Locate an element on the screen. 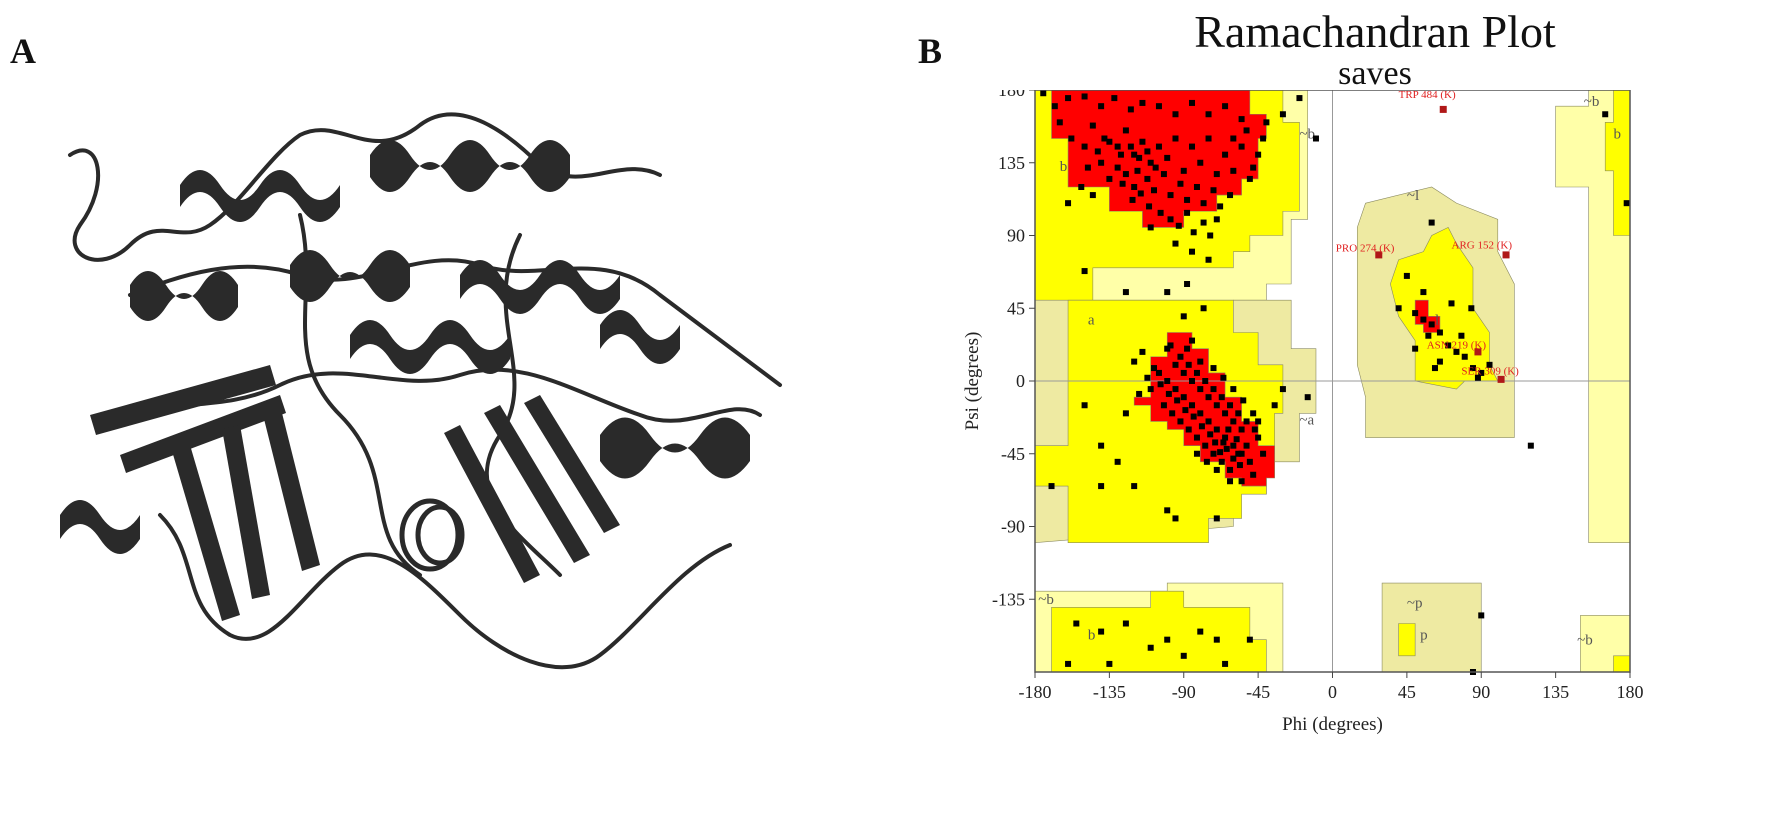 Image resolution: width=1768 pixels, height=829 pixels. region-label: ~a is located at coordinates (1306, 421).